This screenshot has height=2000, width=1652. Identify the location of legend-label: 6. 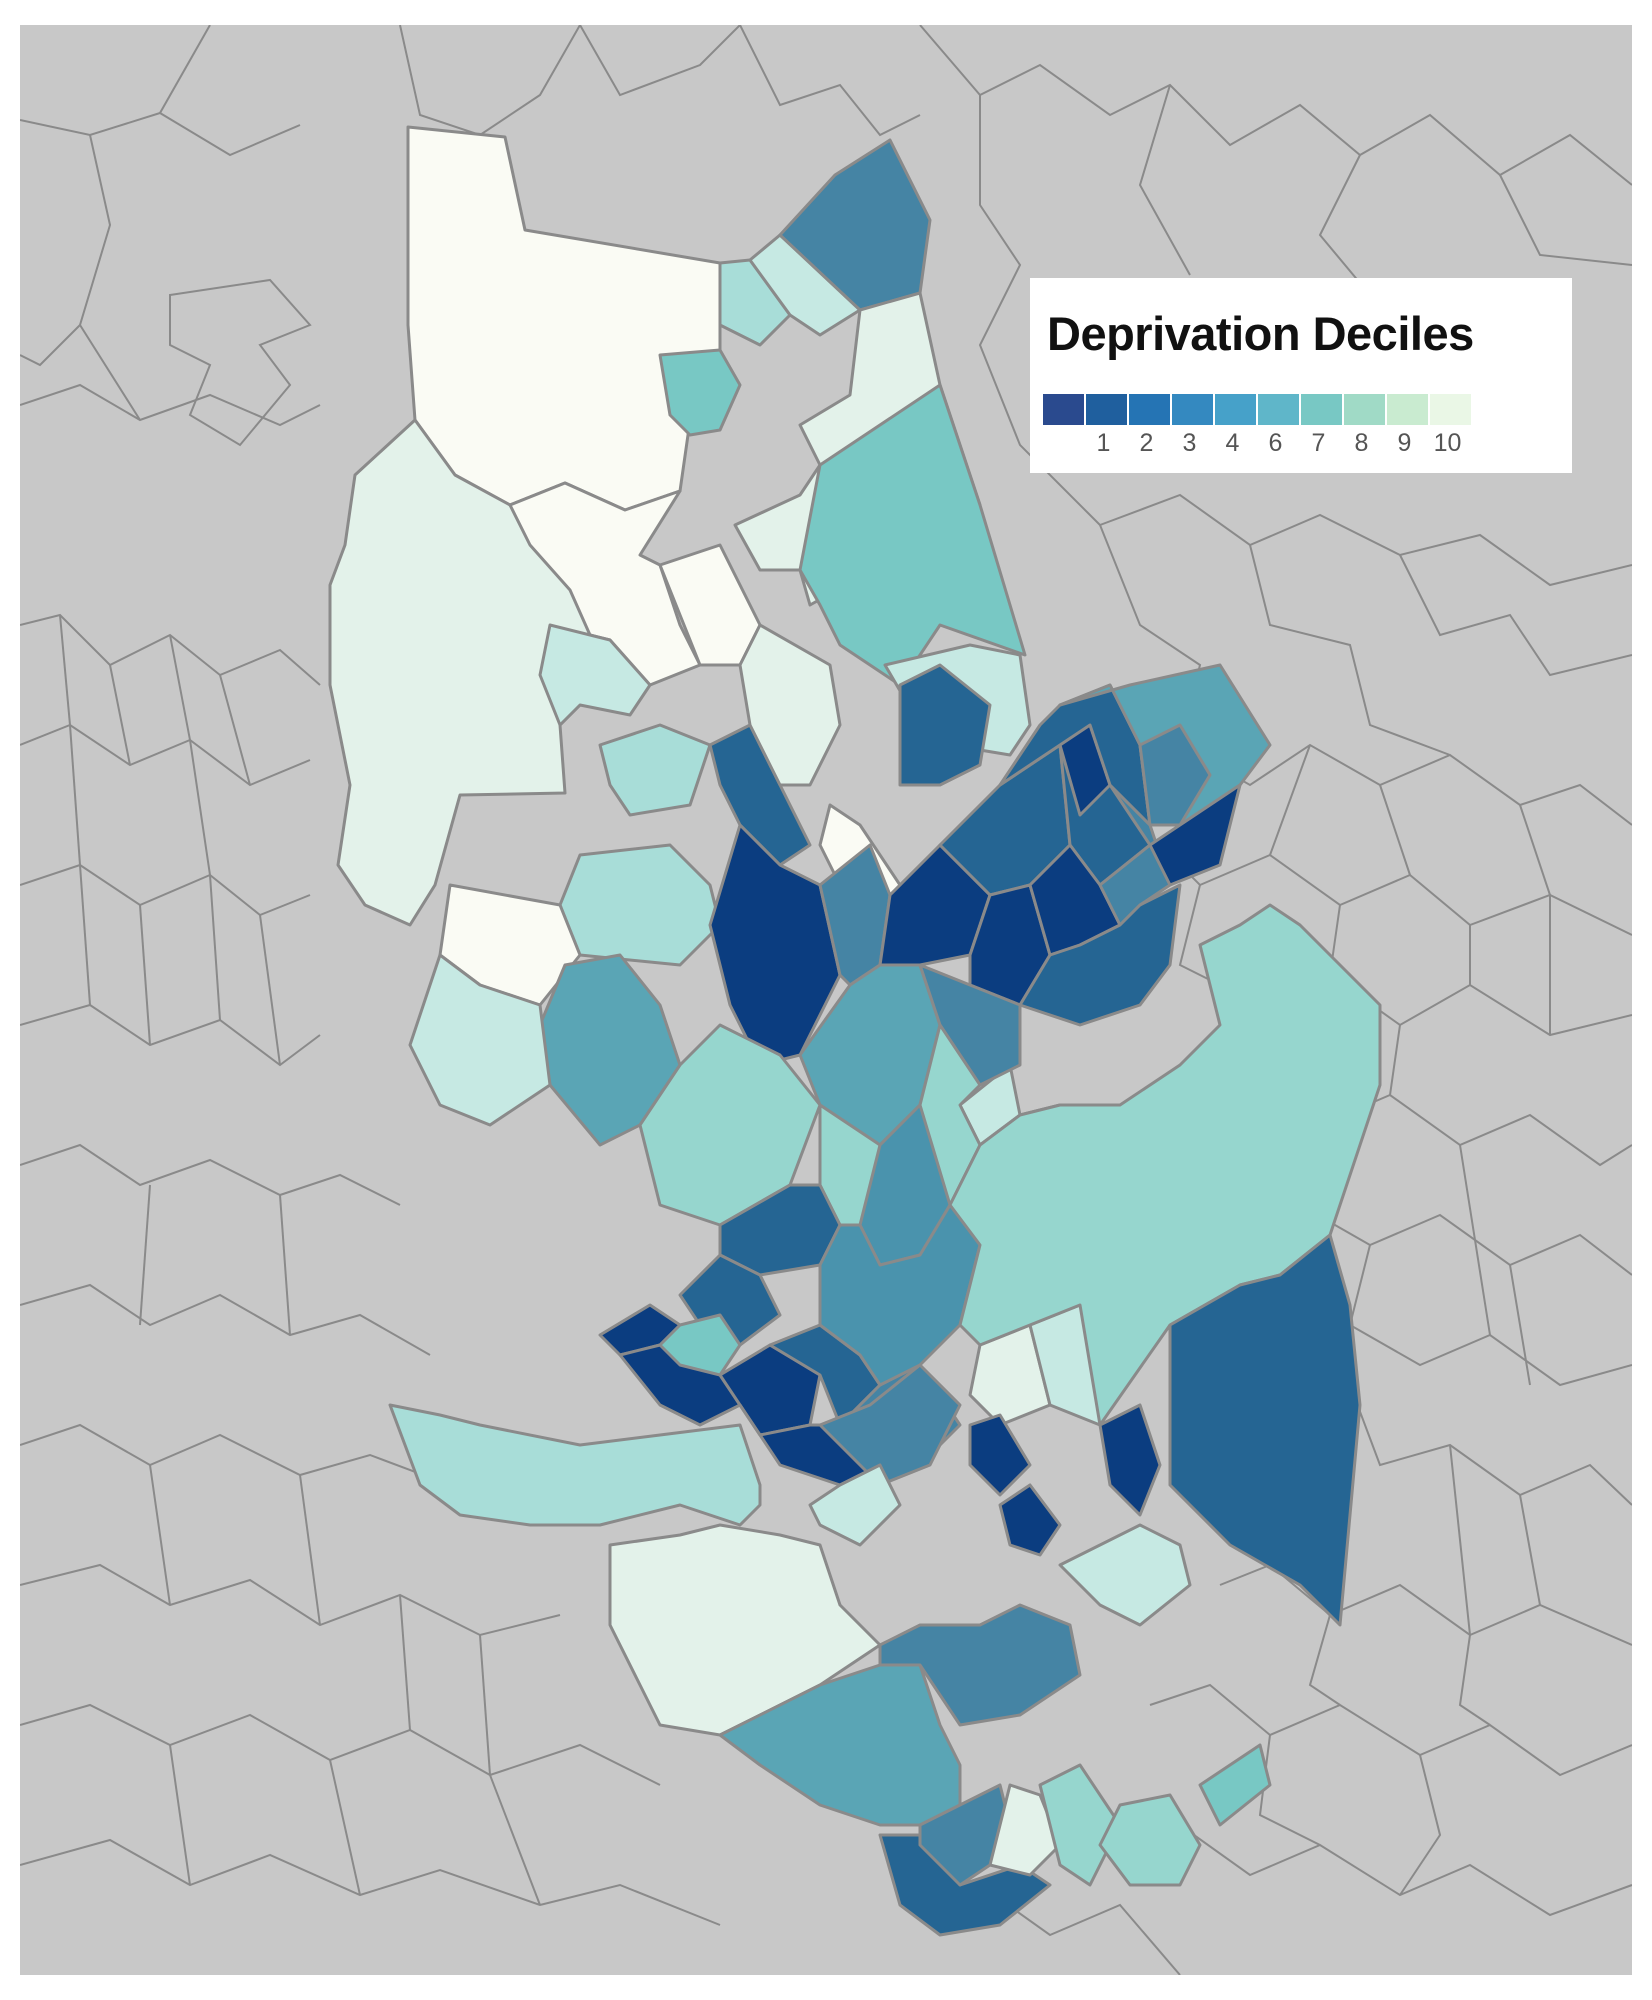
(1275, 443).